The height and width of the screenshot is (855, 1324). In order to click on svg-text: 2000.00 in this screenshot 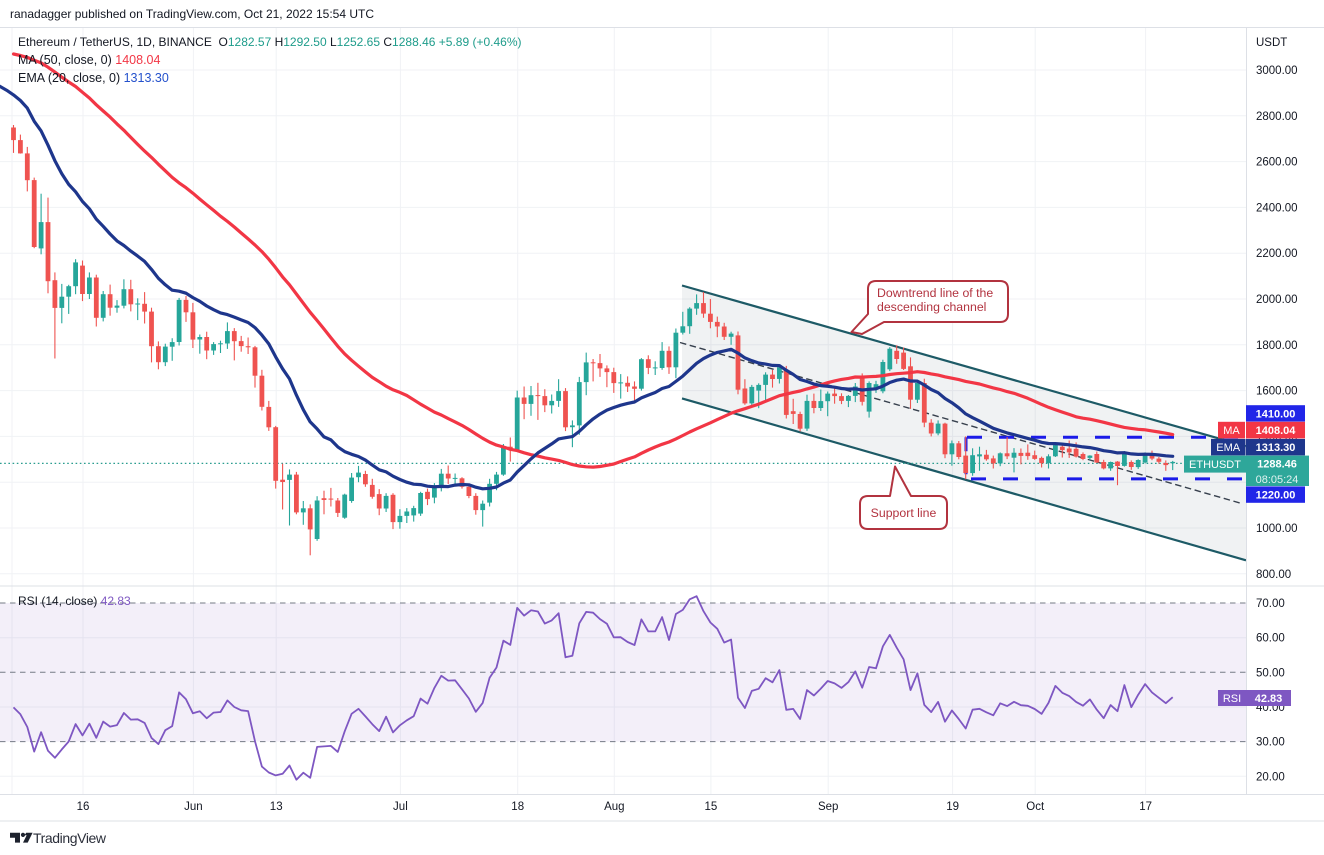, I will do `click(1277, 300)`.